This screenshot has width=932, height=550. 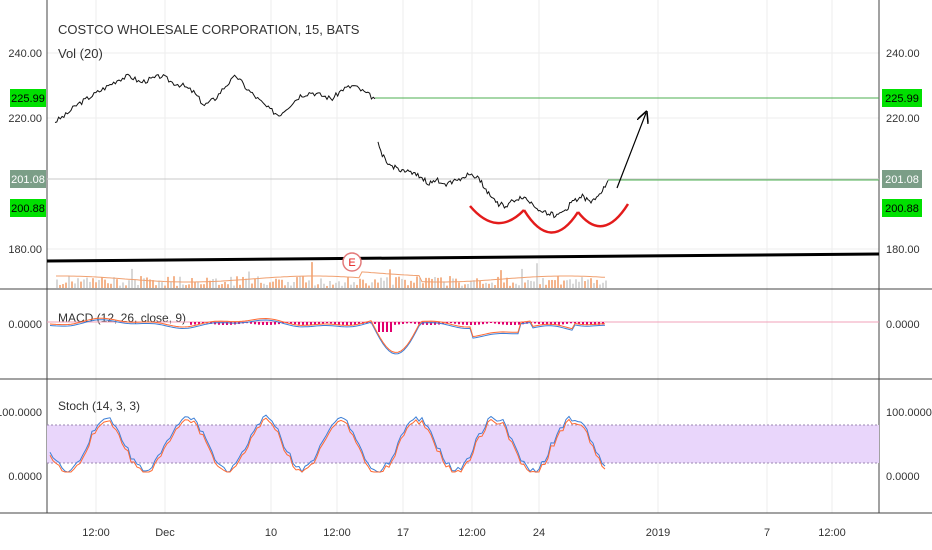 I want to click on time-tick-6: 24, so click(x=539, y=533).